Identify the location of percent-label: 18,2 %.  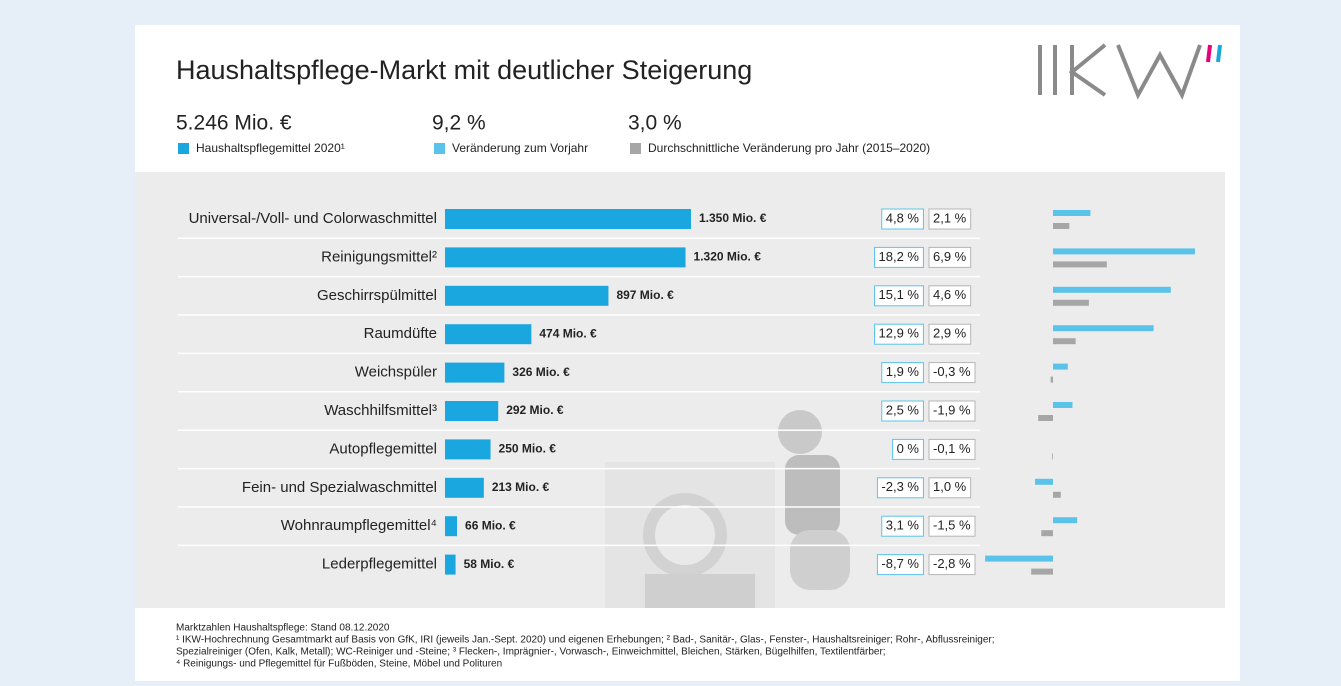
(899, 256).